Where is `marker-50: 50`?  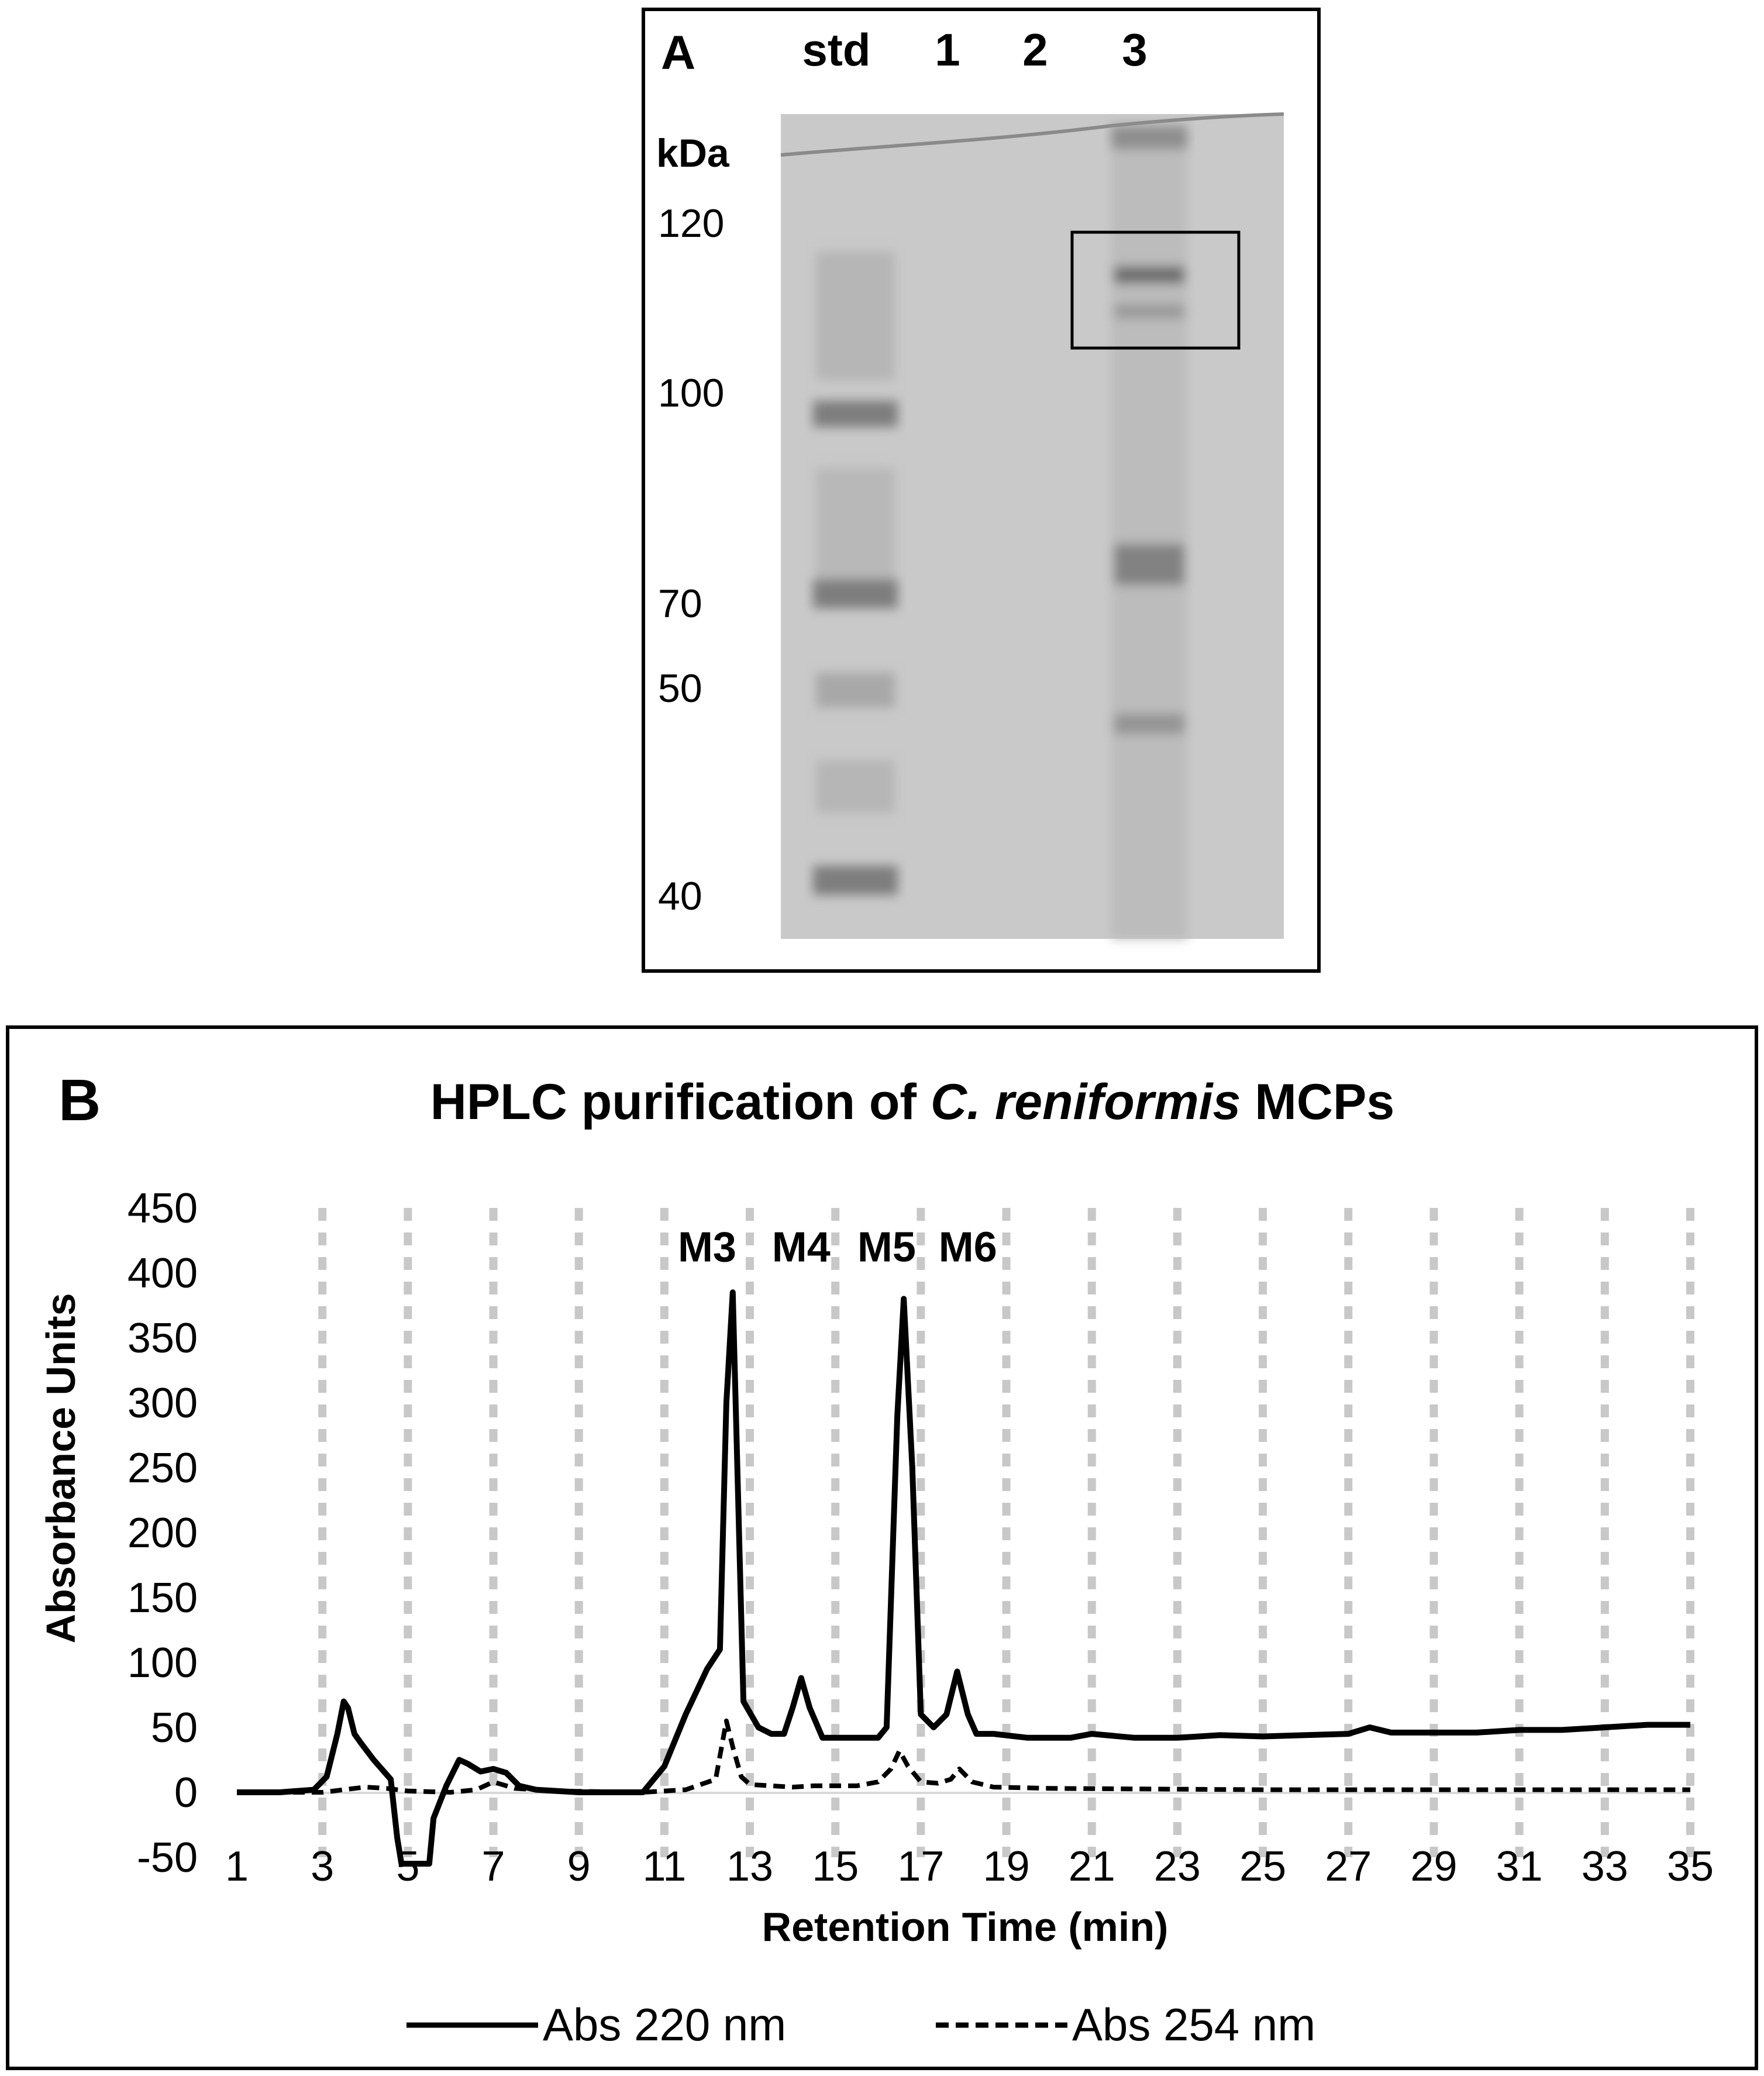 marker-50: 50 is located at coordinates (680, 688).